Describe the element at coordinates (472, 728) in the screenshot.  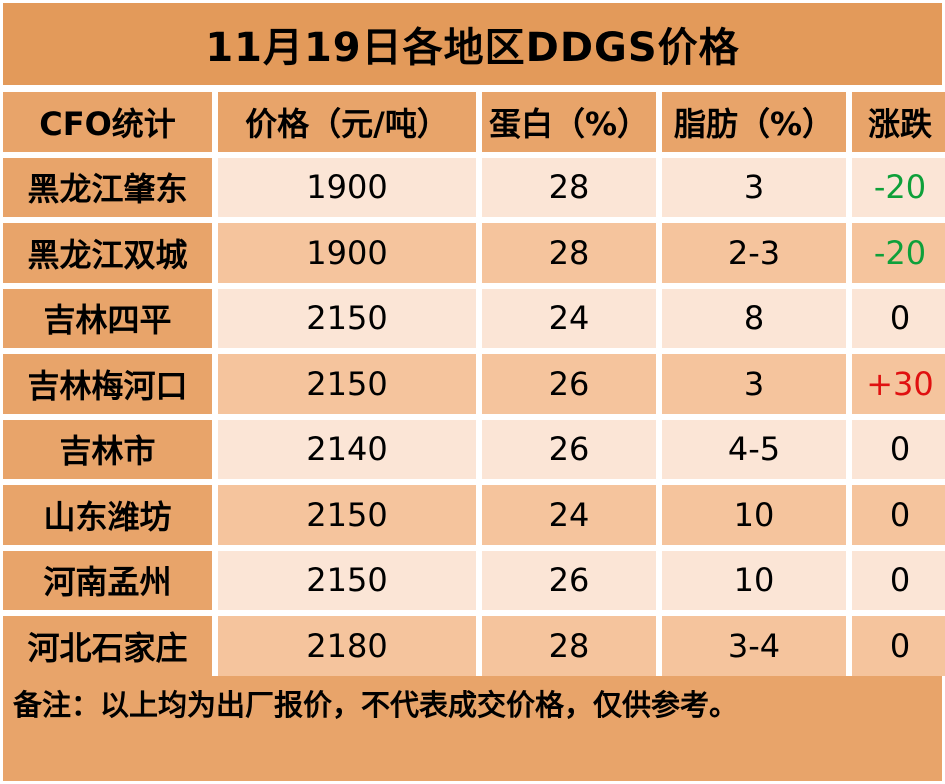
I see `footnote: 备注：以上均为出厂报价，不代表成交价格，仅供参考。` at that location.